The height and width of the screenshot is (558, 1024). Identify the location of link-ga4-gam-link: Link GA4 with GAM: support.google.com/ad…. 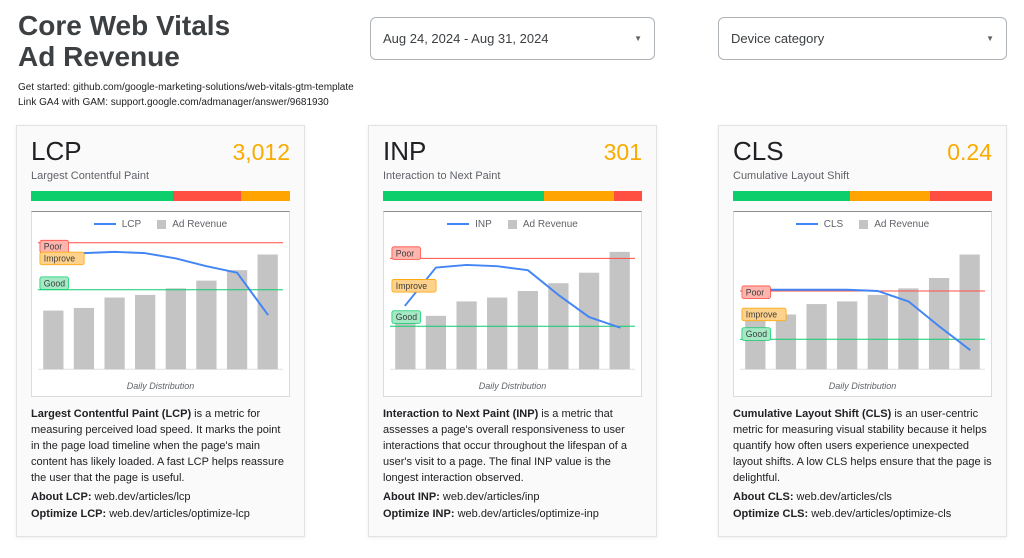
(173, 102).